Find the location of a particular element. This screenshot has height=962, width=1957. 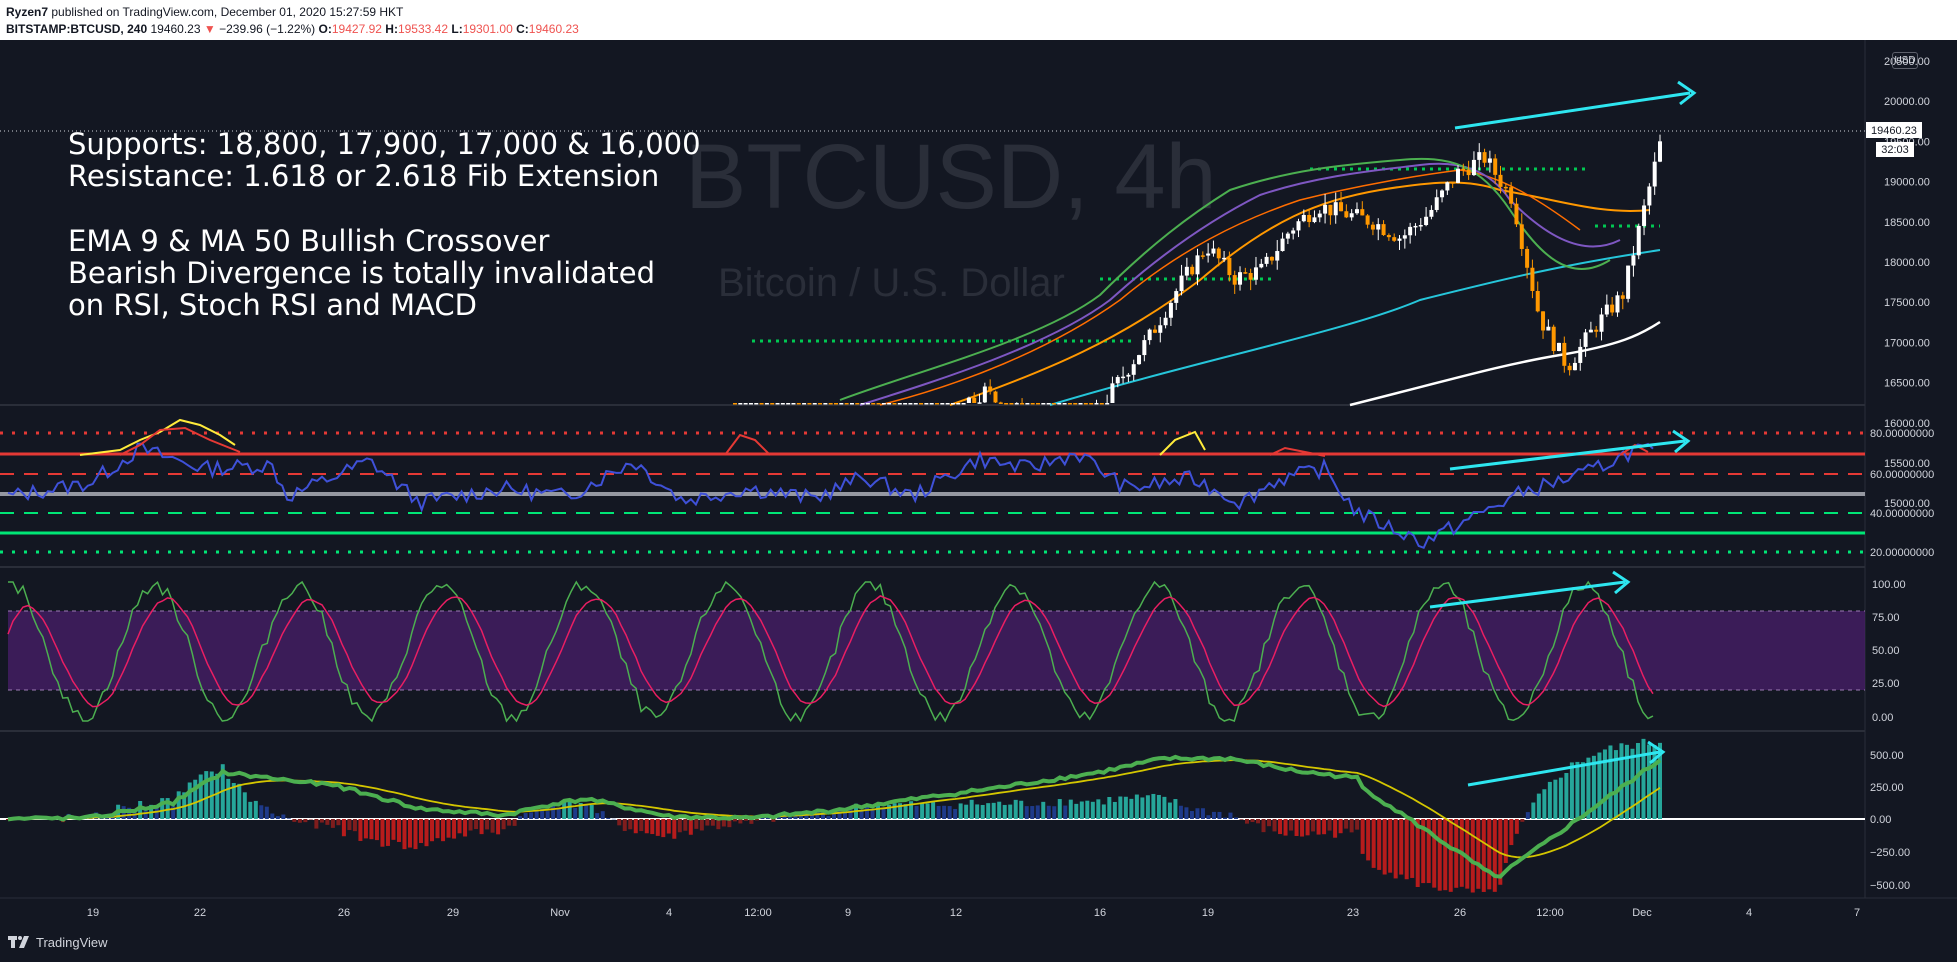

divergence-arrow-rsi is located at coordinates (1570, 450).